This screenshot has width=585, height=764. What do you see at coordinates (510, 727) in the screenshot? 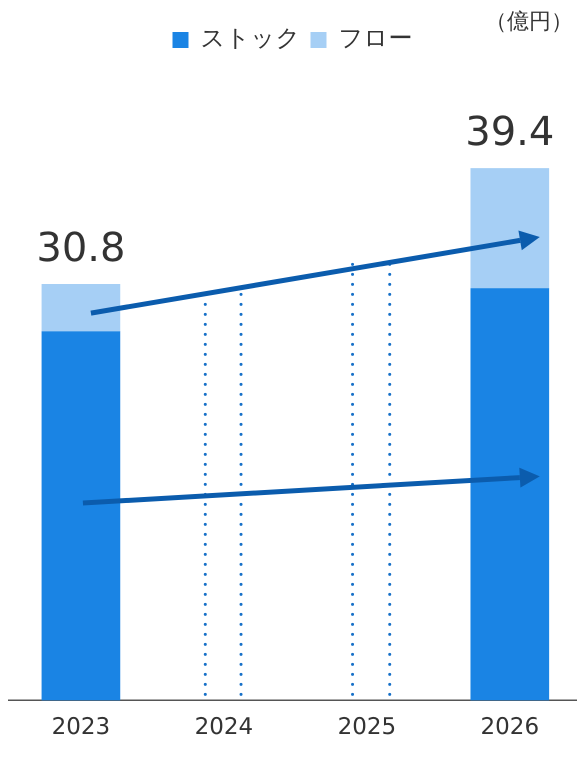
I see `x-tick-label: 2026` at bounding box center [510, 727].